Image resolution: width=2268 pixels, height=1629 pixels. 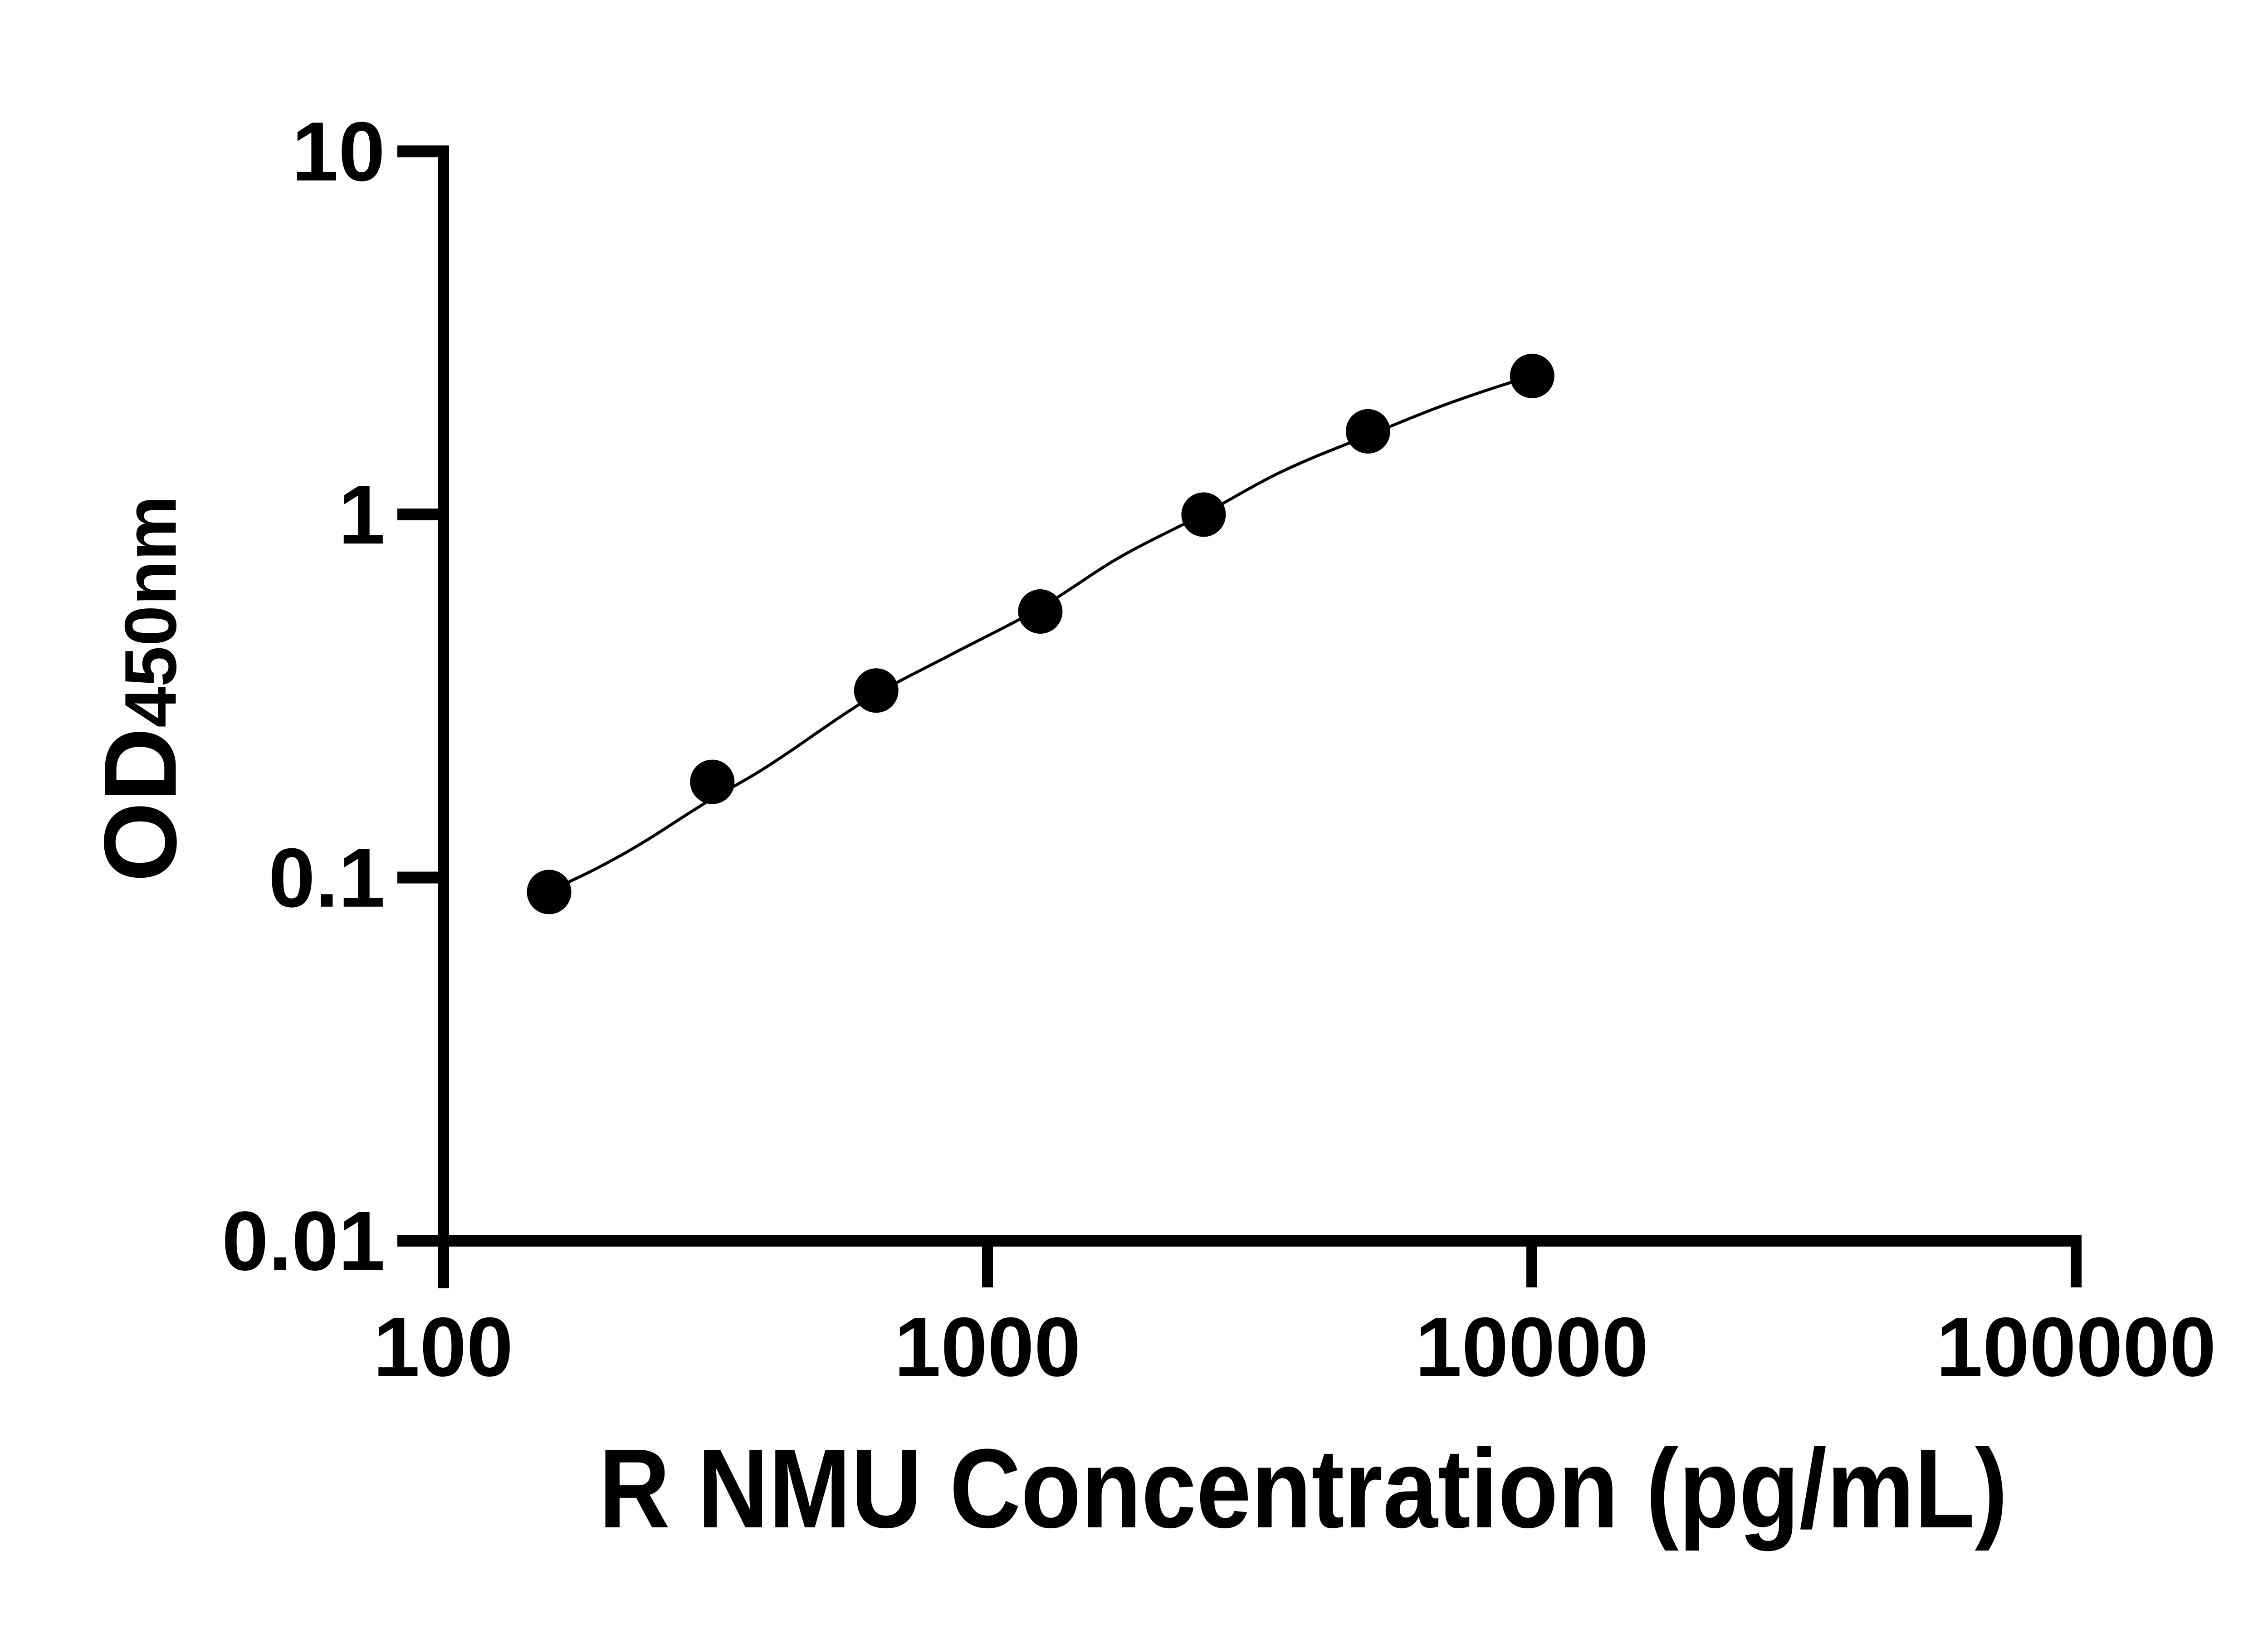 What do you see at coordinates (339, 152) in the screenshot?
I see `svg-text: 10` at bounding box center [339, 152].